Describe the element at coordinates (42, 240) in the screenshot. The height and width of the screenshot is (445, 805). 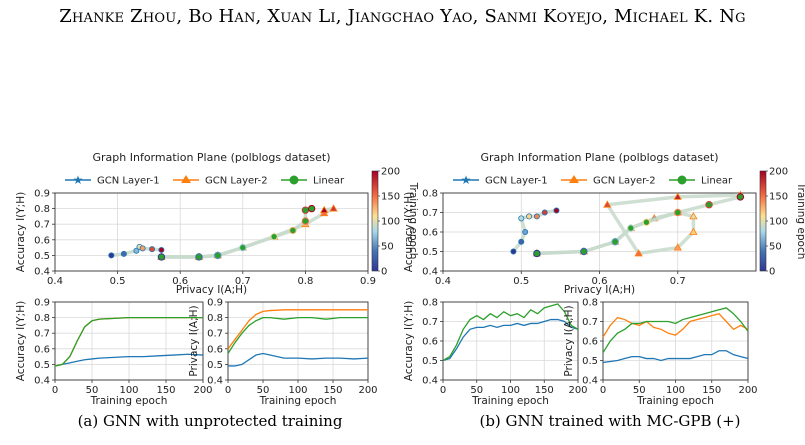
I see `y-tick-label: 0.6` at that location.